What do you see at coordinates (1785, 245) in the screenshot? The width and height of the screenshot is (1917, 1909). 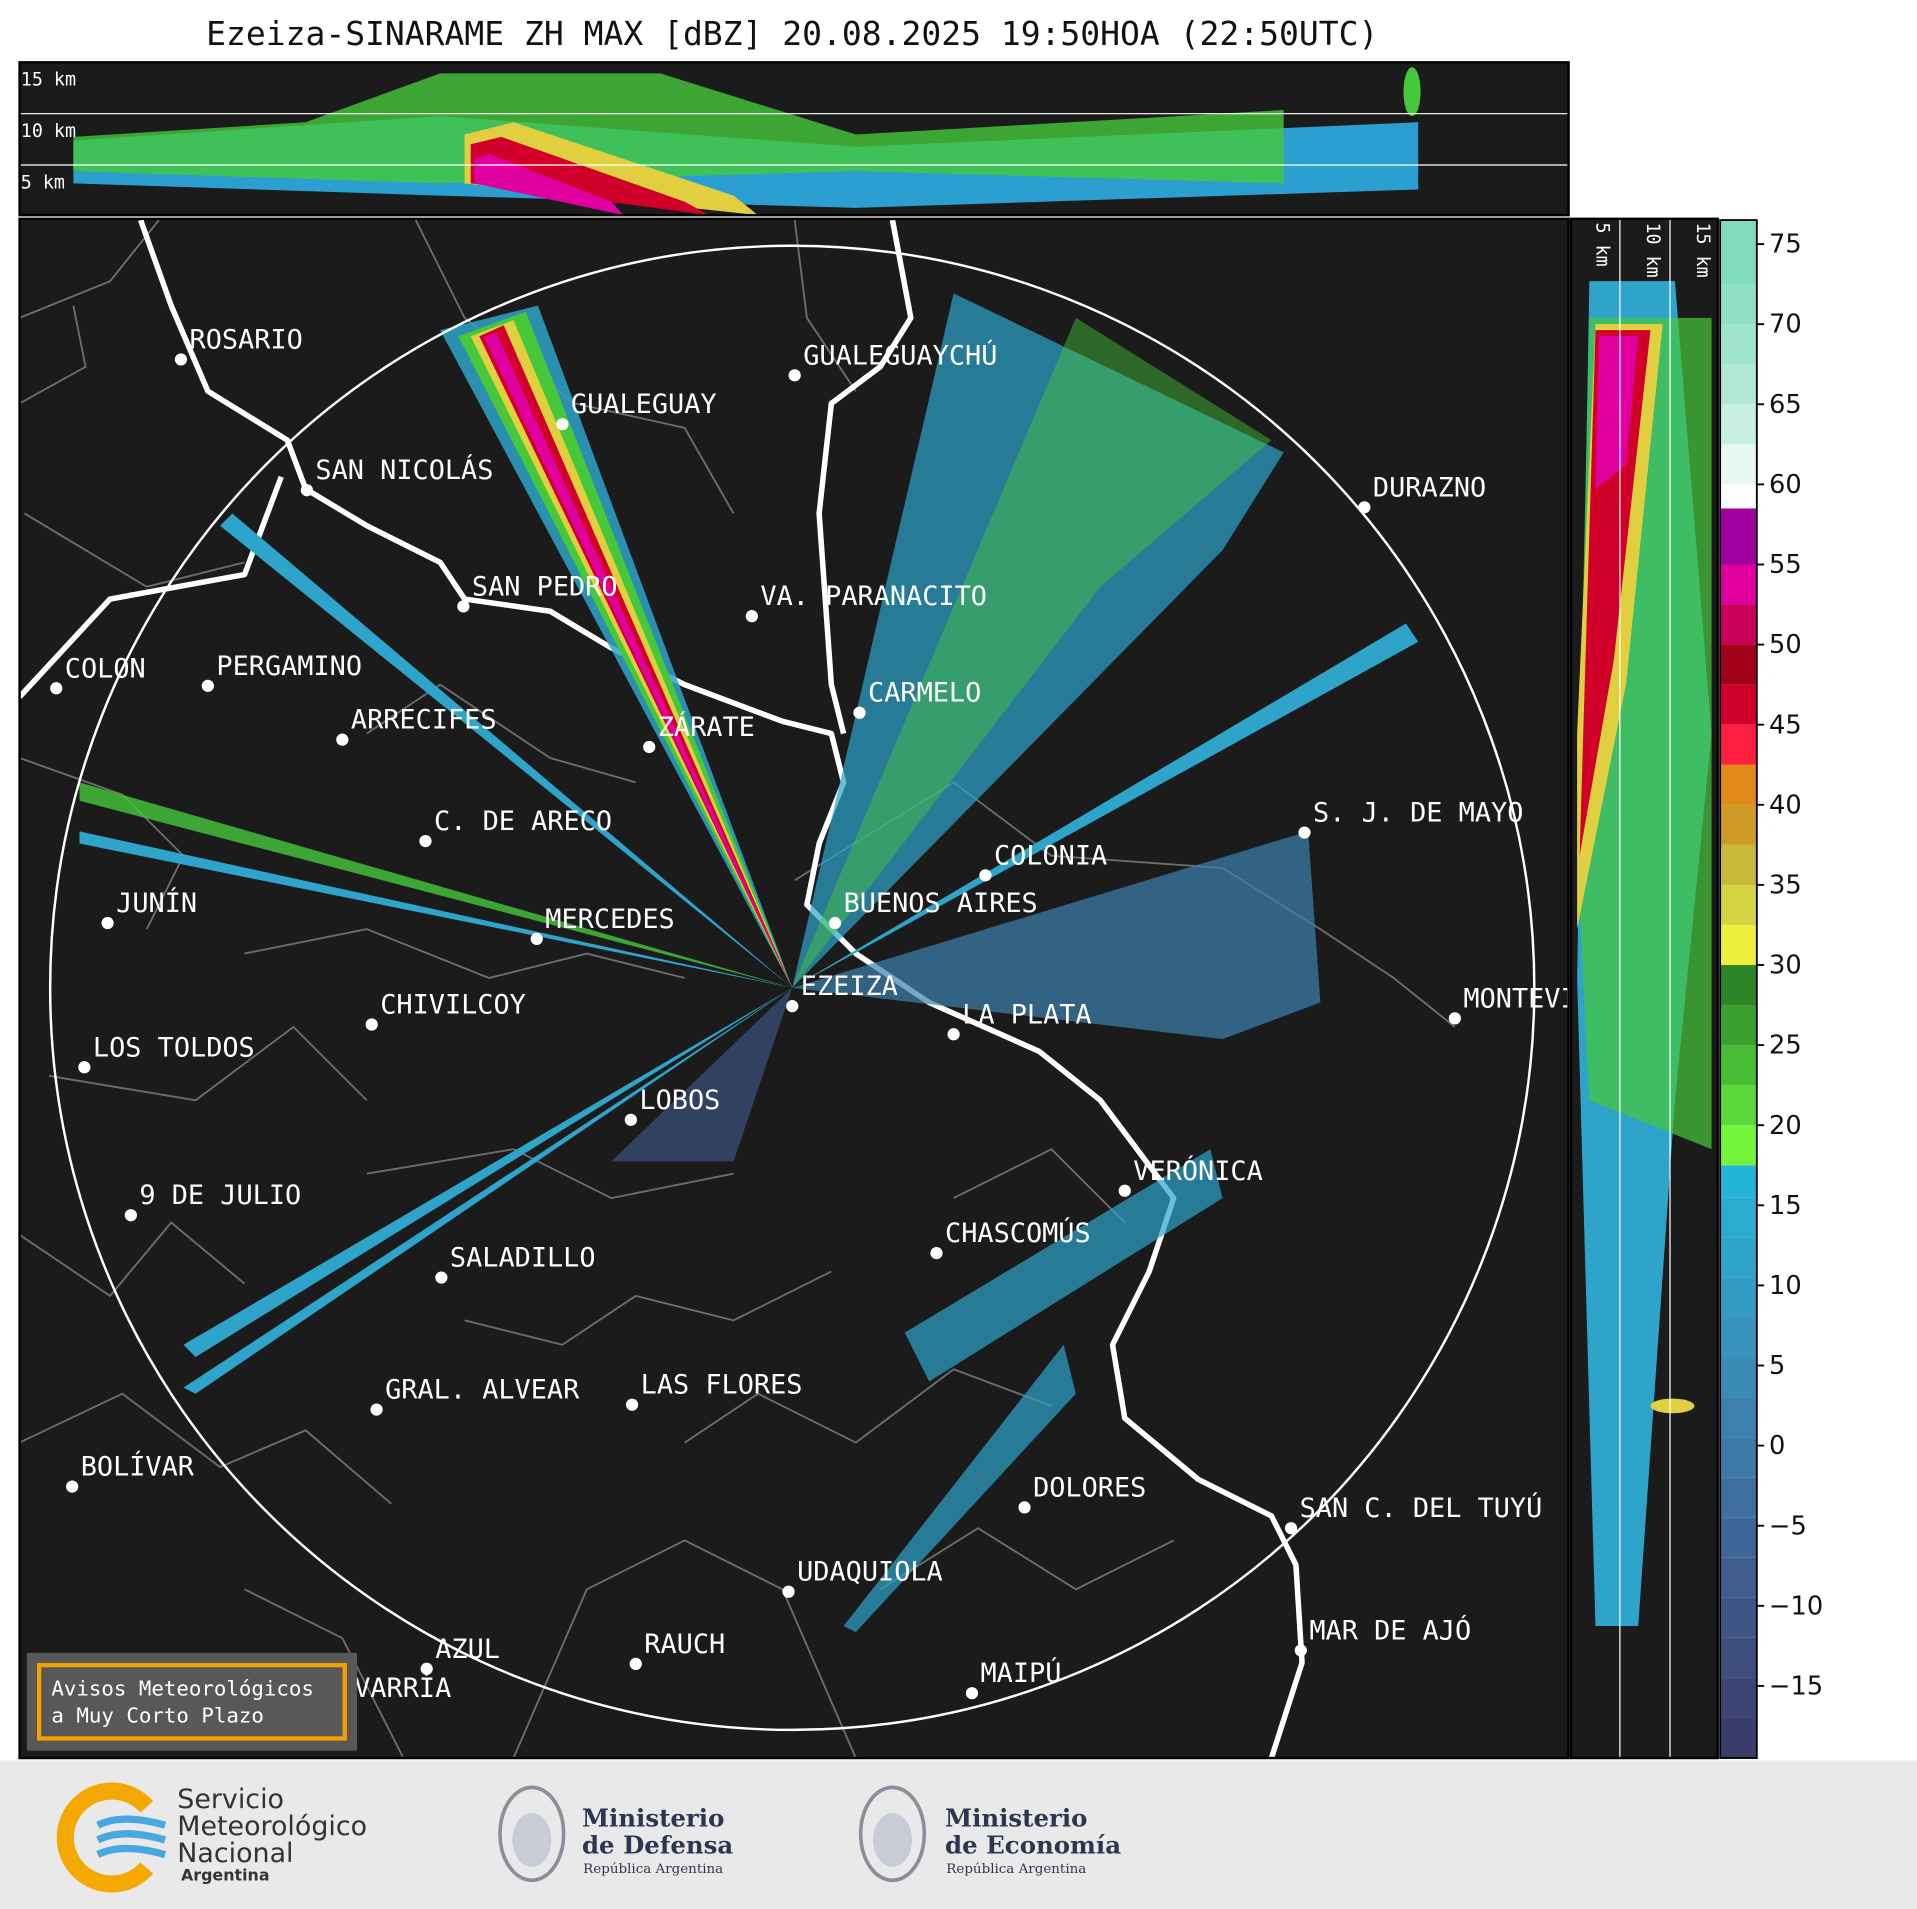 I see `colorbar-tick-label: 75` at bounding box center [1785, 245].